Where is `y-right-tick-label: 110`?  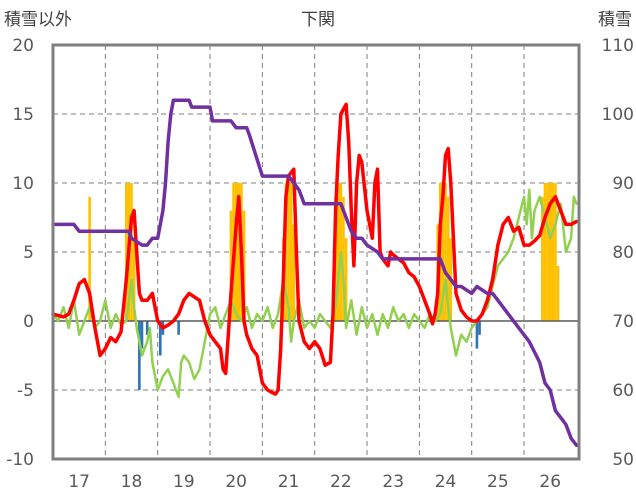 y-right-tick-label: 110 is located at coordinates (618, 46).